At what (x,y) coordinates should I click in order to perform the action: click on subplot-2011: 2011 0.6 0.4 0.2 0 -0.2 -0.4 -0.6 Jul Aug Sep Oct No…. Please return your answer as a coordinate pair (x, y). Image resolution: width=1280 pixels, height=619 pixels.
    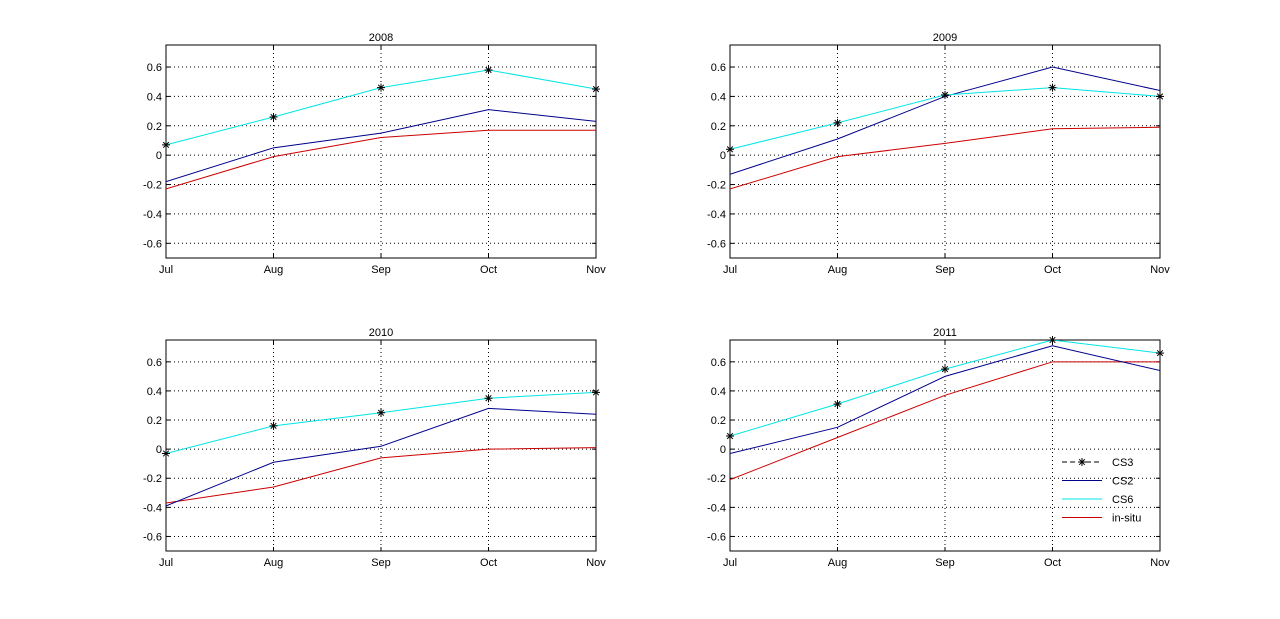
    Looking at the image, I should click on (938, 448).